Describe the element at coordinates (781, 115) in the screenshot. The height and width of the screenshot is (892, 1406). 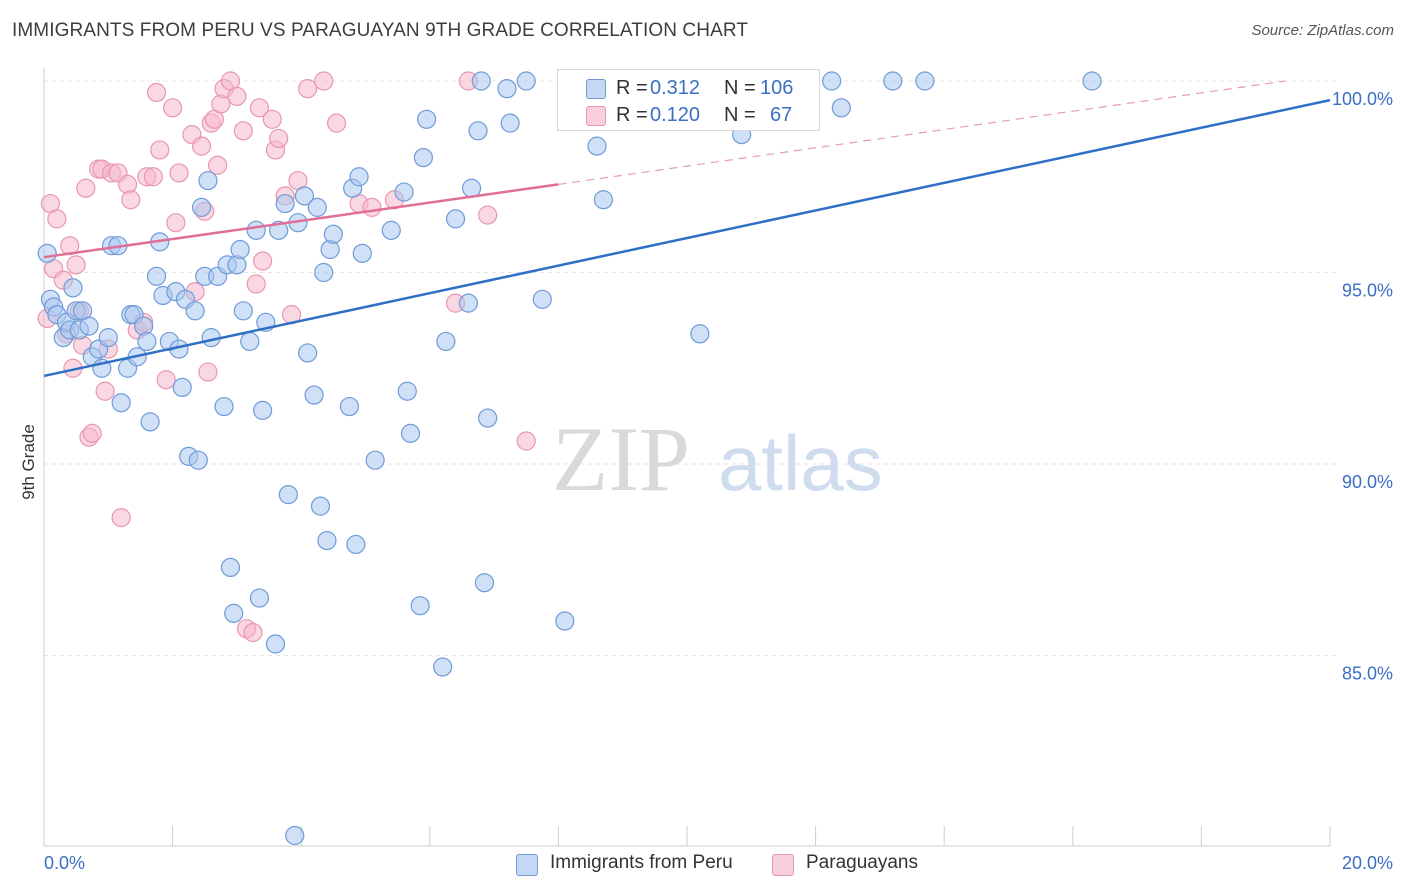
I see `n-value: 67` at that location.